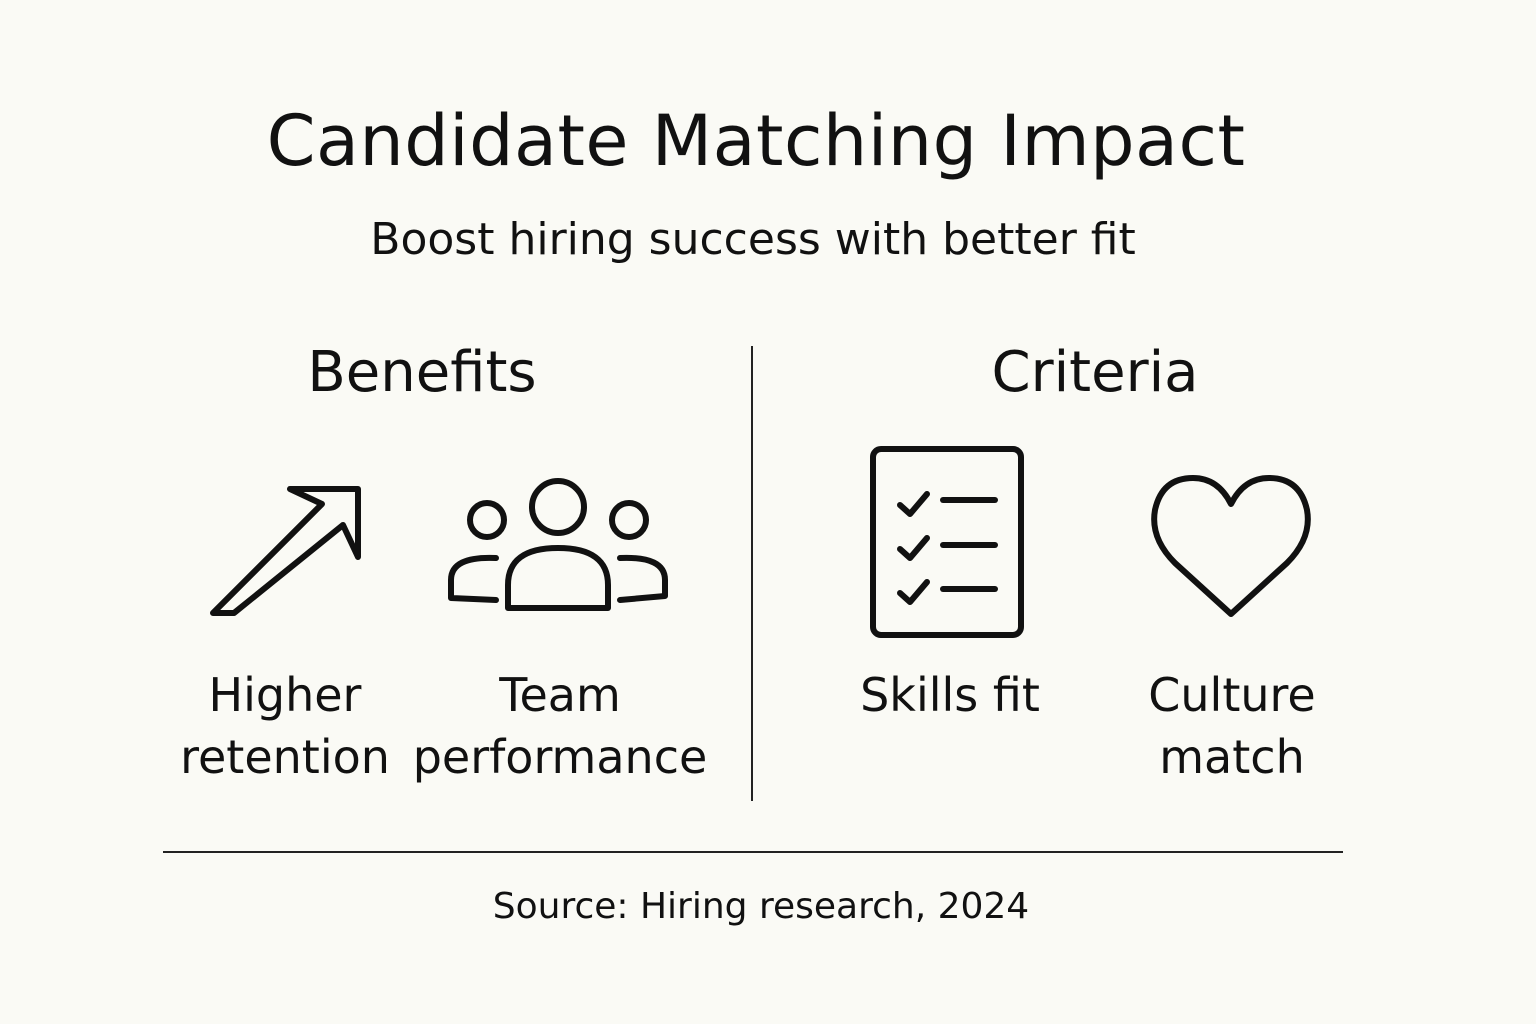  I want to click on label-line: match, so click(1232, 757).